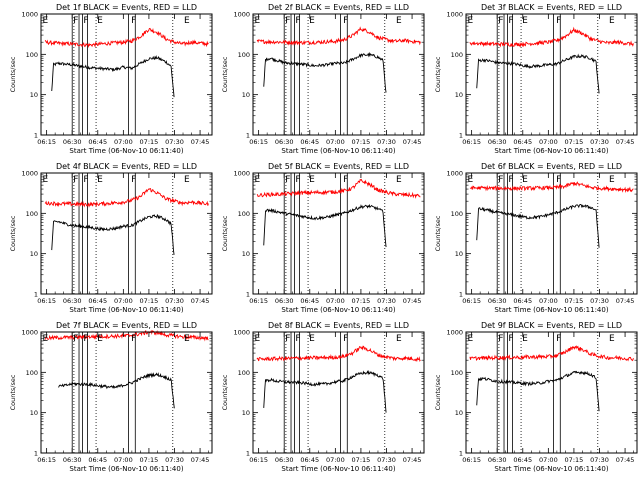 The height and width of the screenshot is (480, 640). I want to click on panel-title: Det 7f BLACK = Events, RED = LLD, so click(126, 325).